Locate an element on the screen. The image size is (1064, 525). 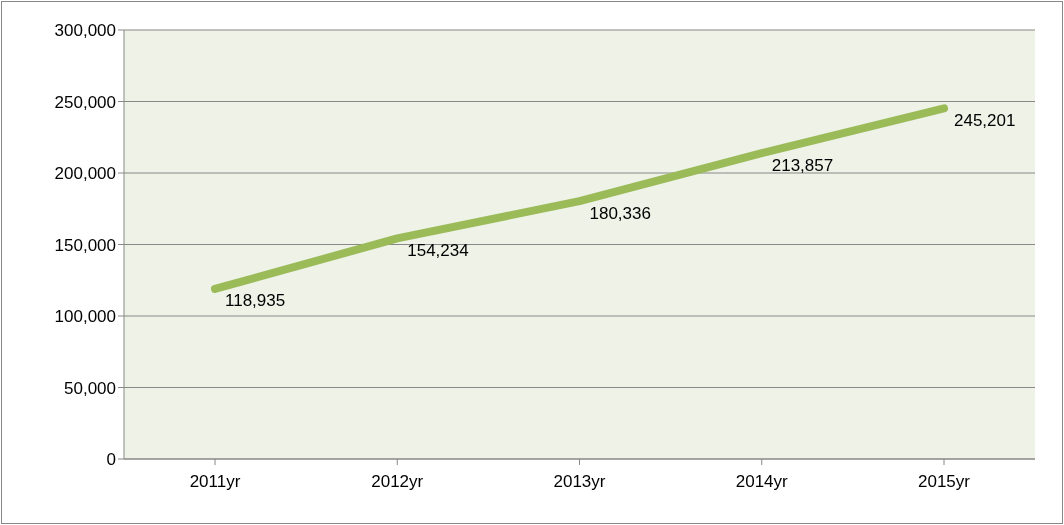
y-tick-label: 250,000 is located at coordinates (85, 102).